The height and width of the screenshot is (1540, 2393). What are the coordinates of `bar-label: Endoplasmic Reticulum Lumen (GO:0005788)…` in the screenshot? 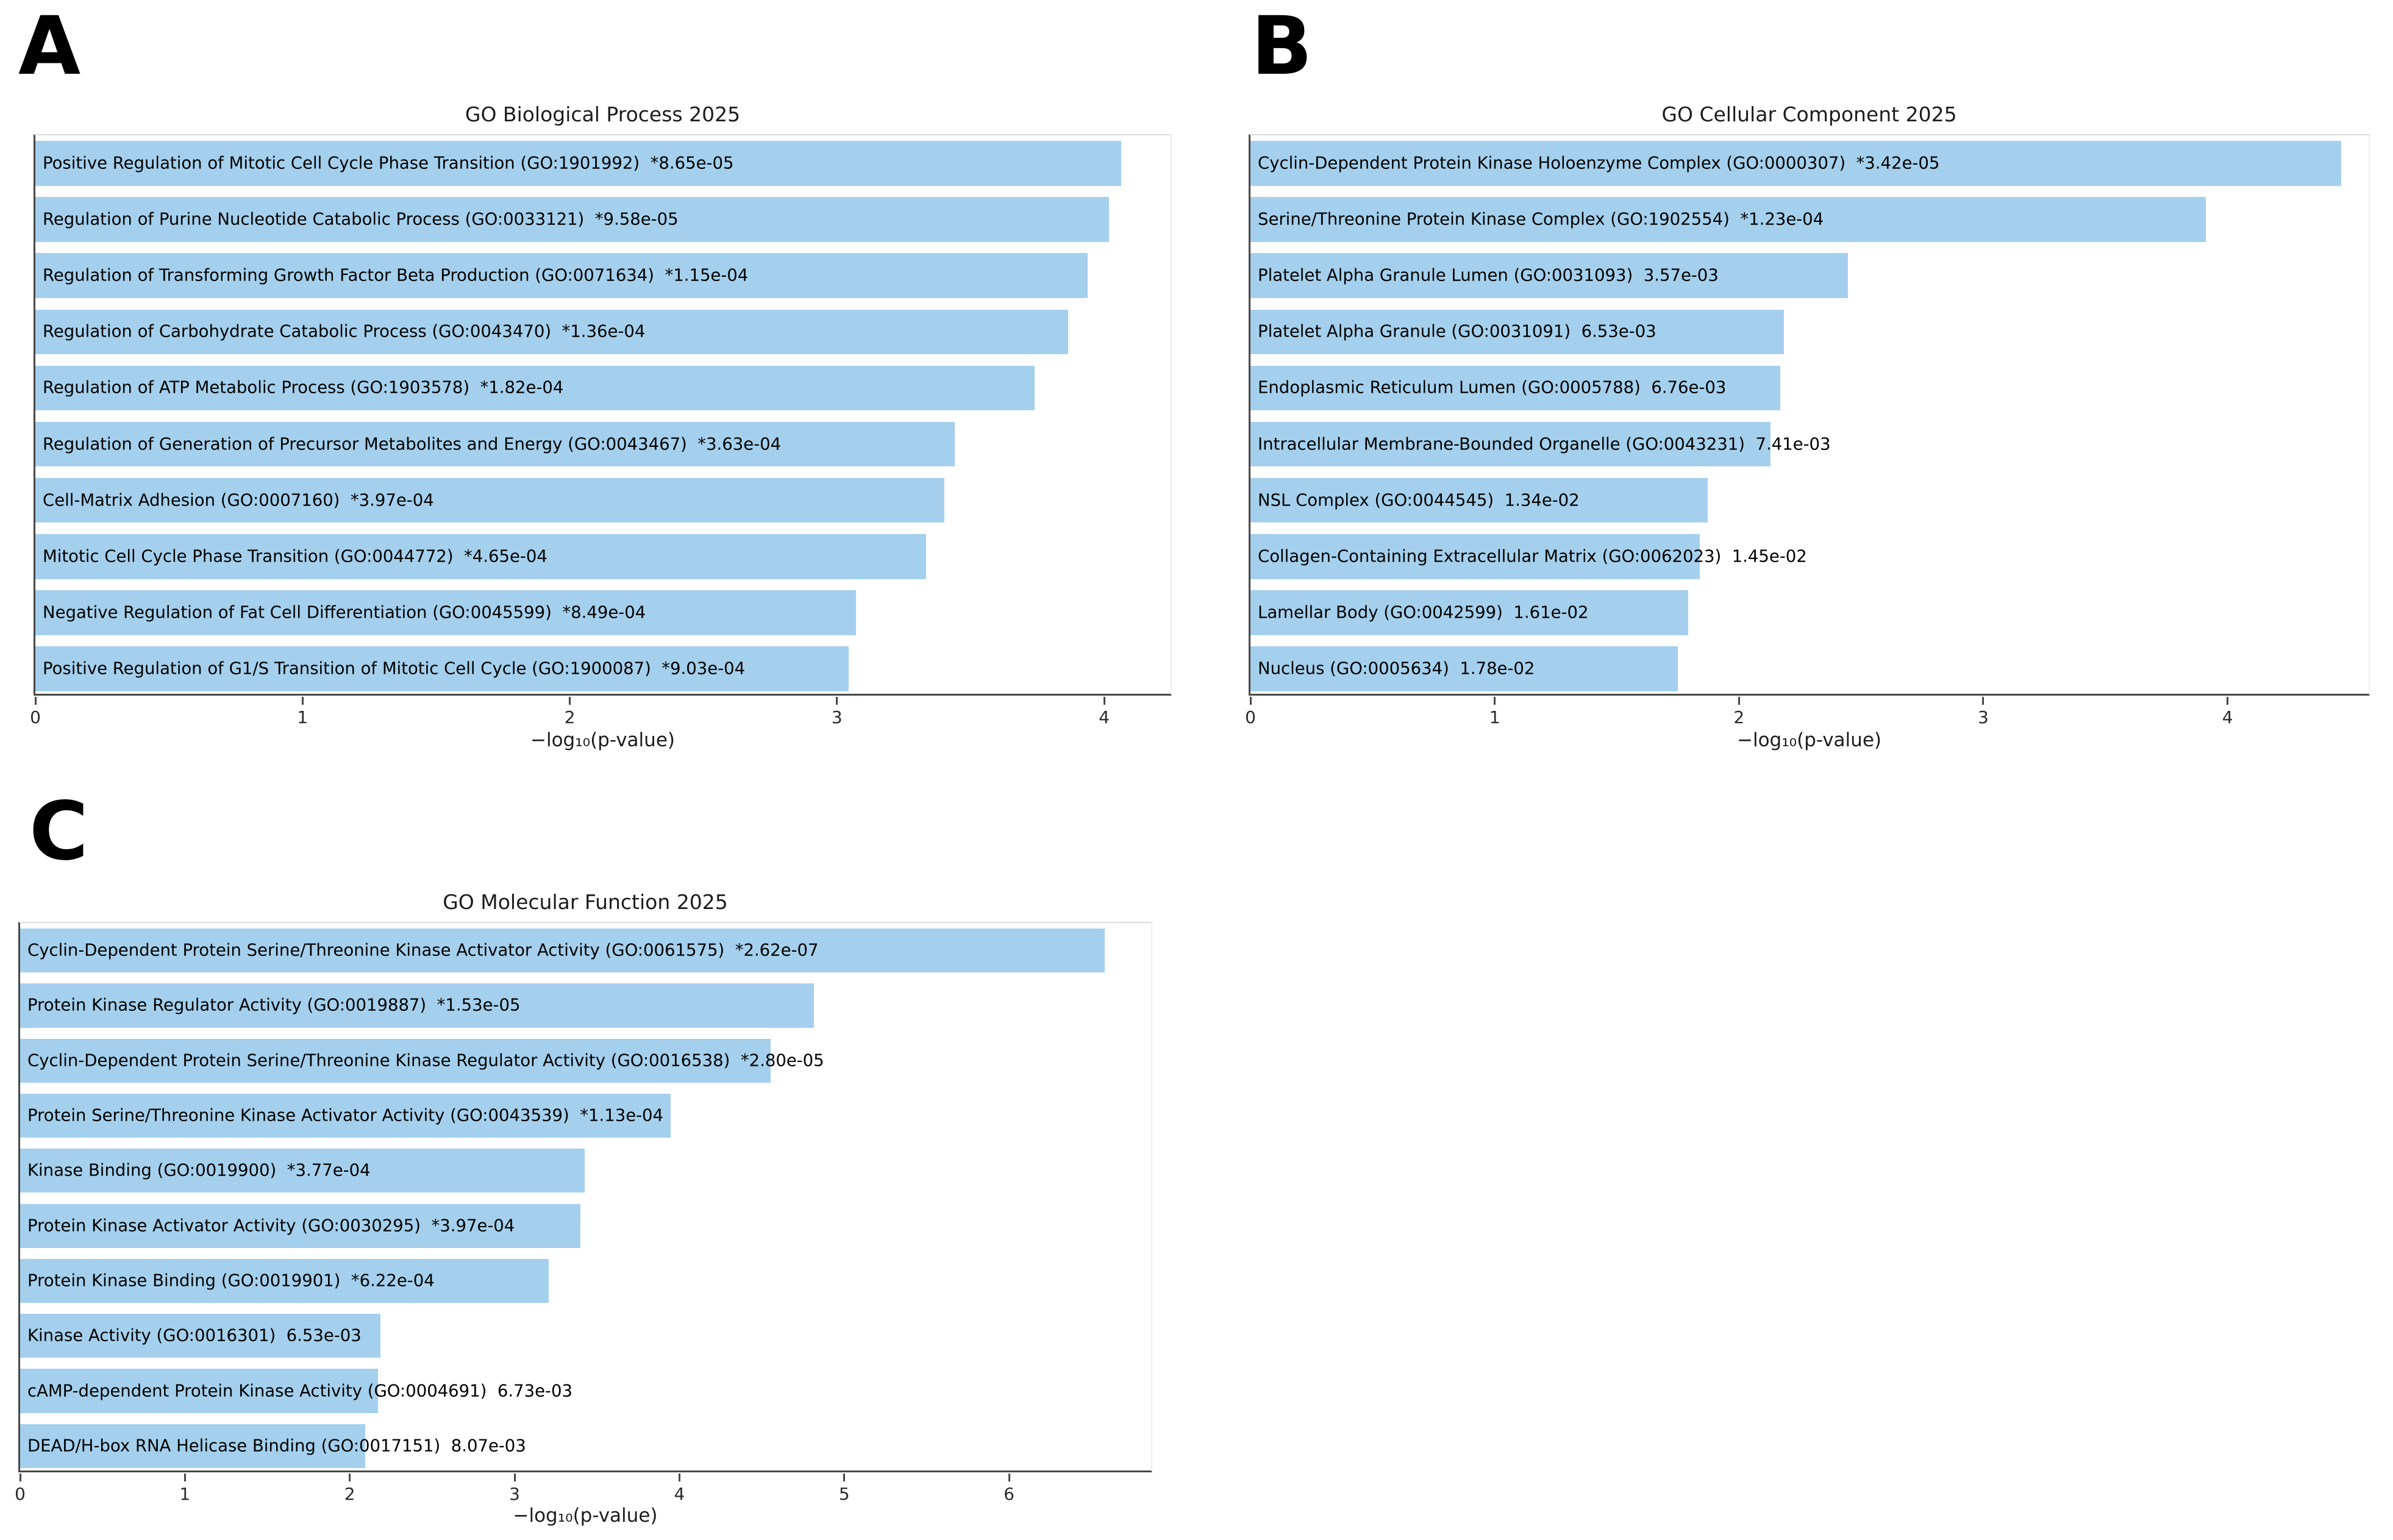 It's located at (1492, 387).